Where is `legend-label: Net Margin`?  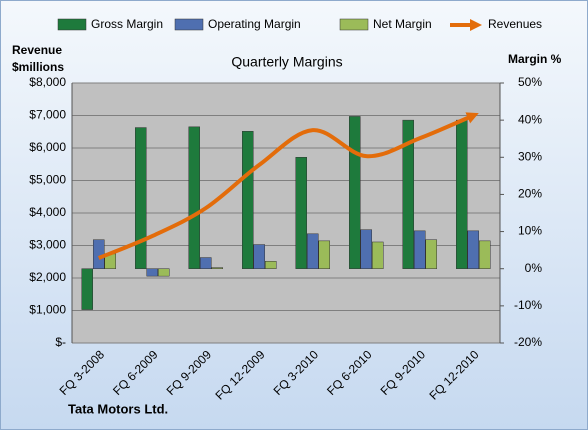 legend-label: Net Margin is located at coordinates (402, 24).